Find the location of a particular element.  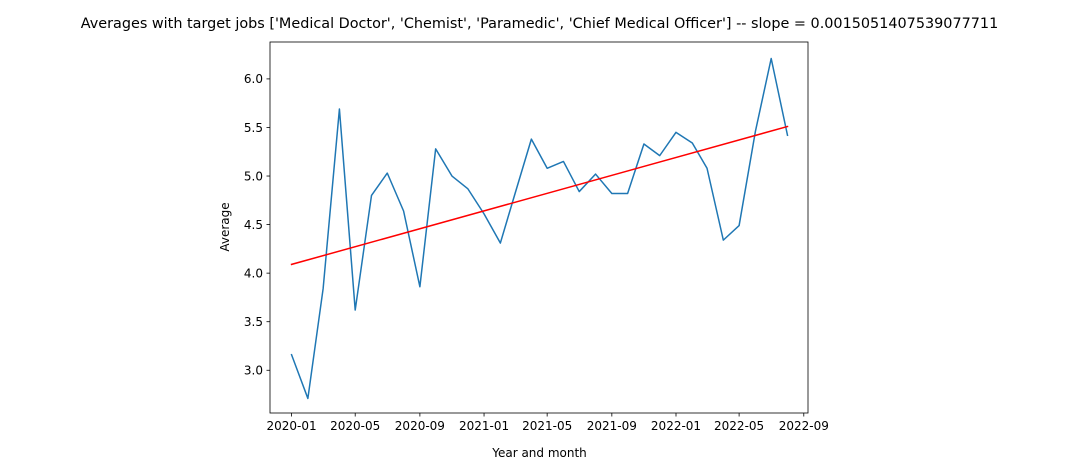

y-axis-title: Average is located at coordinates (225, 226).